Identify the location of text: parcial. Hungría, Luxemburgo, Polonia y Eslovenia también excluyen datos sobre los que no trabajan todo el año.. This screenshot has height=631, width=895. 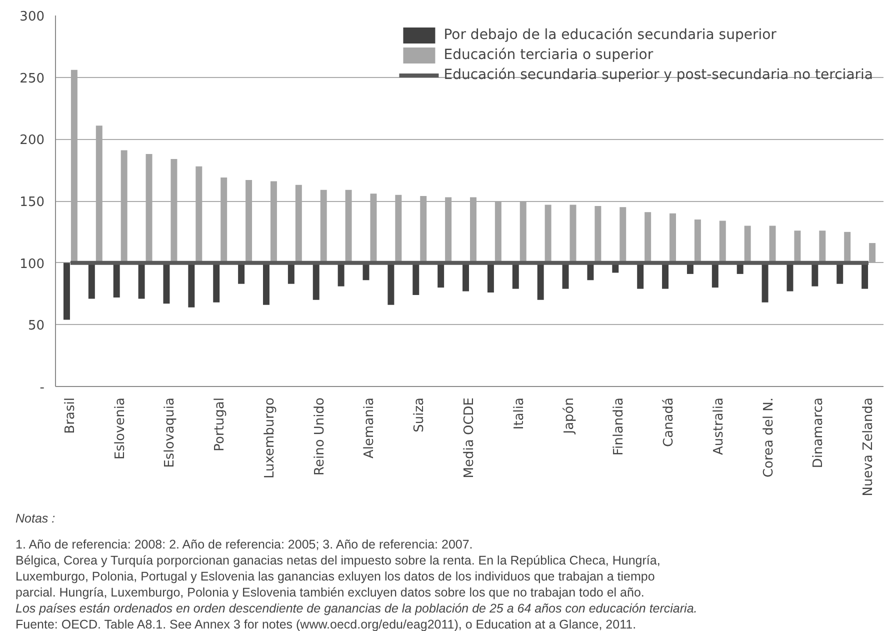
(330, 593).